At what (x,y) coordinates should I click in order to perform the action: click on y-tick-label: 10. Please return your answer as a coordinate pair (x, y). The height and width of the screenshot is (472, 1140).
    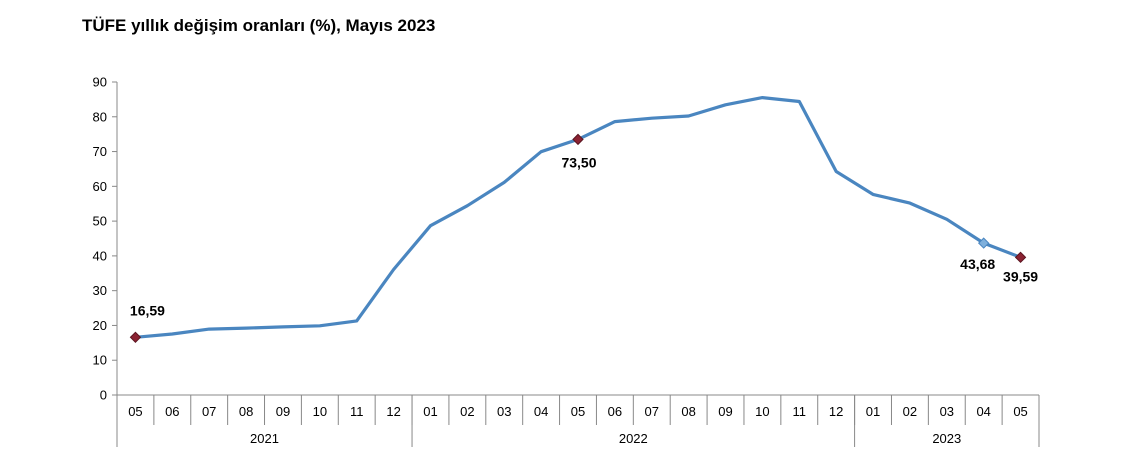
    Looking at the image, I should click on (100, 360).